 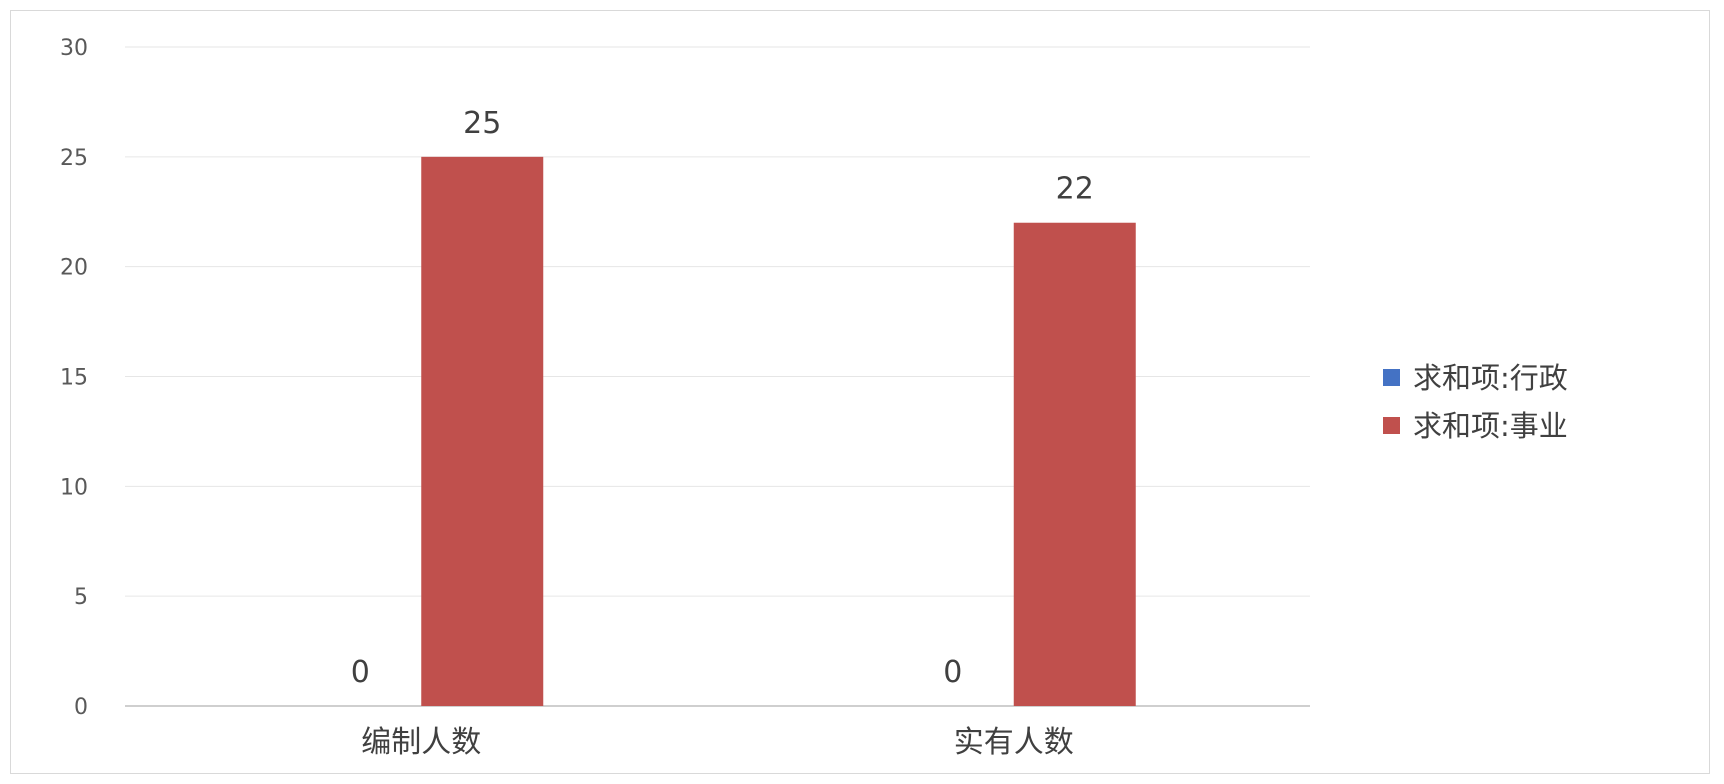 What do you see at coordinates (1490, 378) in the screenshot?
I see `legend-label: 求和项:行政` at bounding box center [1490, 378].